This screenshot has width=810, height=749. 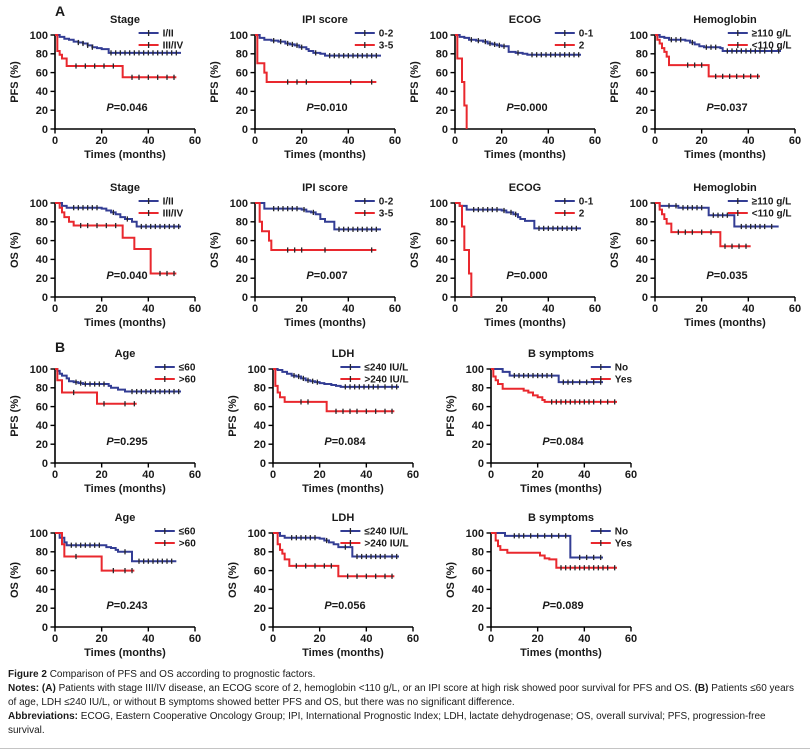 What do you see at coordinates (125, 354) in the screenshot?
I see `chart-title: Age` at bounding box center [125, 354].